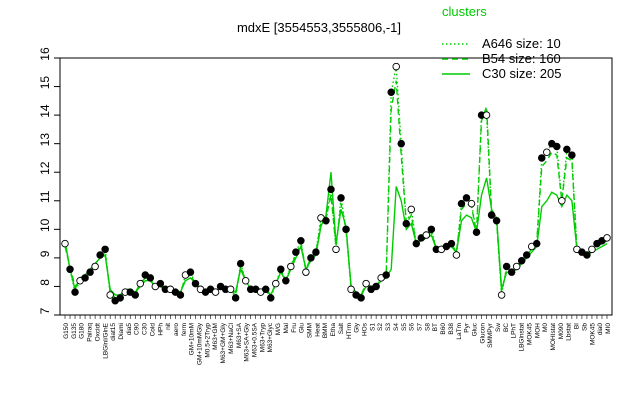  Describe the element at coordinates (294, 328) in the screenshot. I see `x-tick-label: Fru` at that location.